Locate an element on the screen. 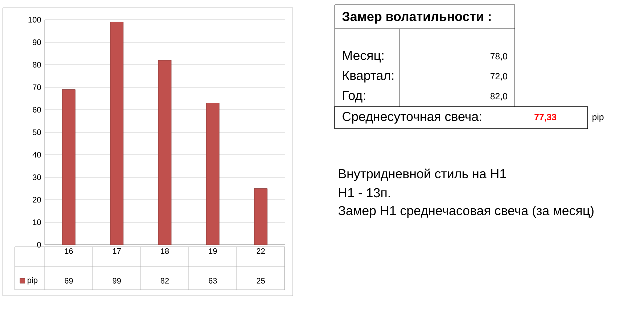 The width and height of the screenshot is (620, 321). text: H1 - 13п. is located at coordinates (364, 193).